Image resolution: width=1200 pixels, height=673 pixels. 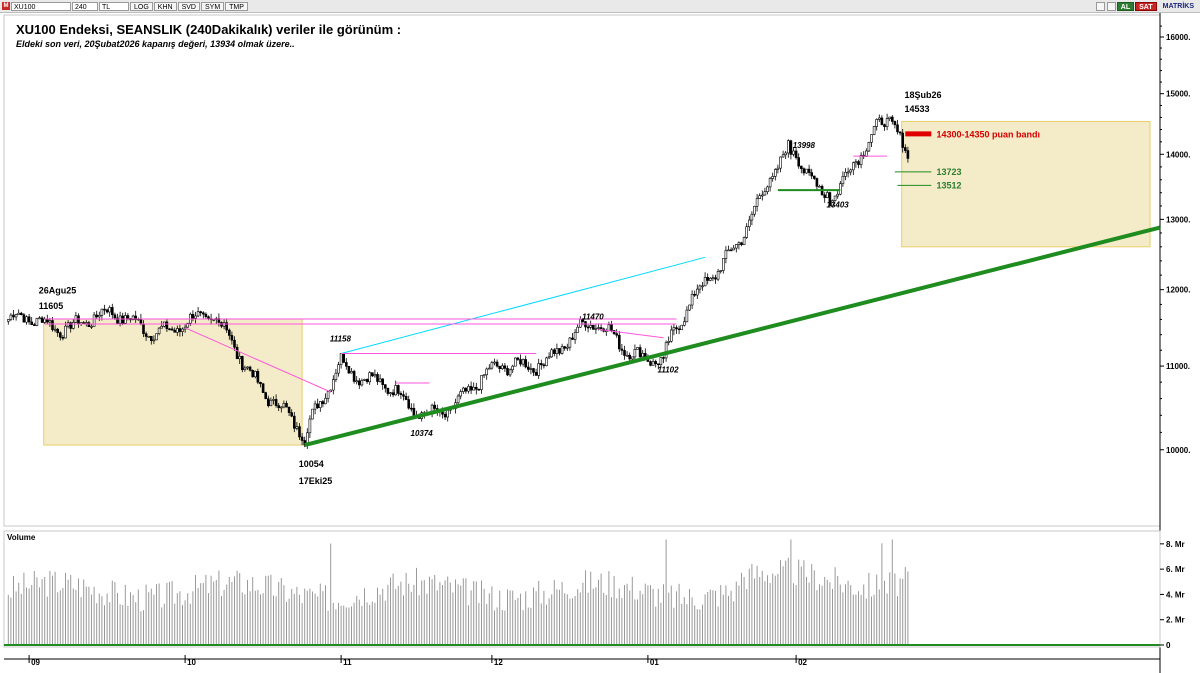 I want to click on sym-button: SYM, so click(x=212, y=6).